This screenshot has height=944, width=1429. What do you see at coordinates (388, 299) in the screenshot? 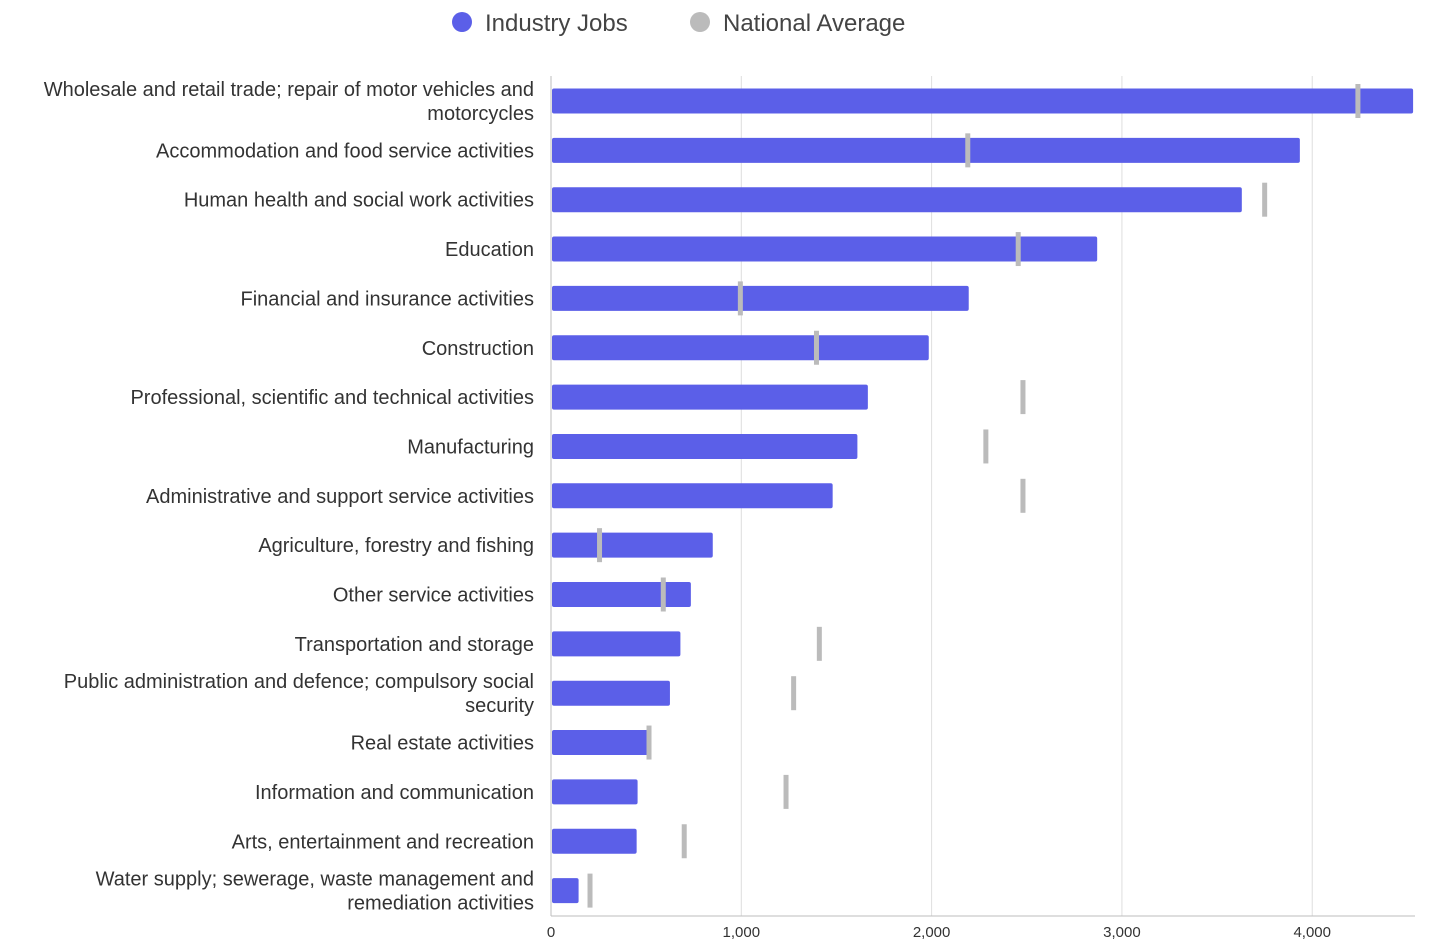
I see `category-label: Financial and insurance activities` at bounding box center [388, 299].